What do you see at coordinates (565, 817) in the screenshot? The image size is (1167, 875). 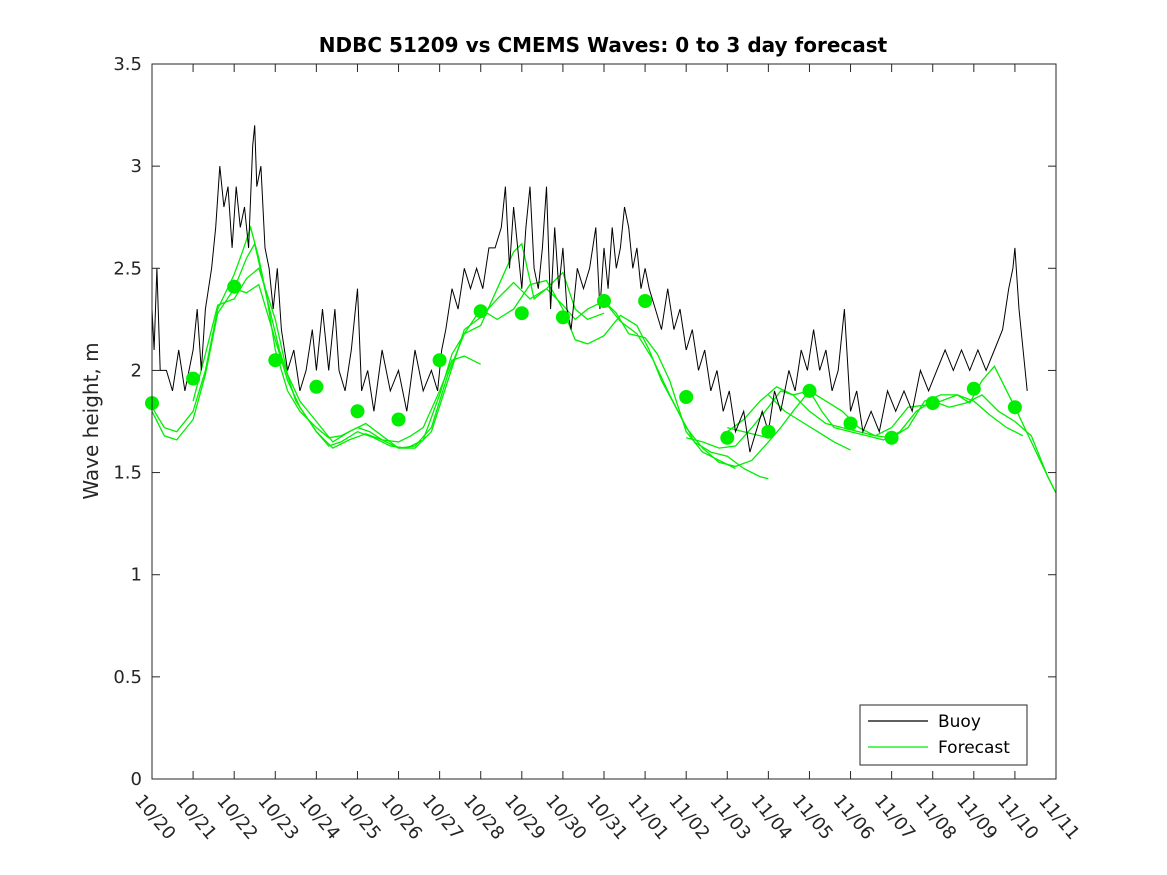 I see `x-tick-label: 10/30` at bounding box center [565, 817].